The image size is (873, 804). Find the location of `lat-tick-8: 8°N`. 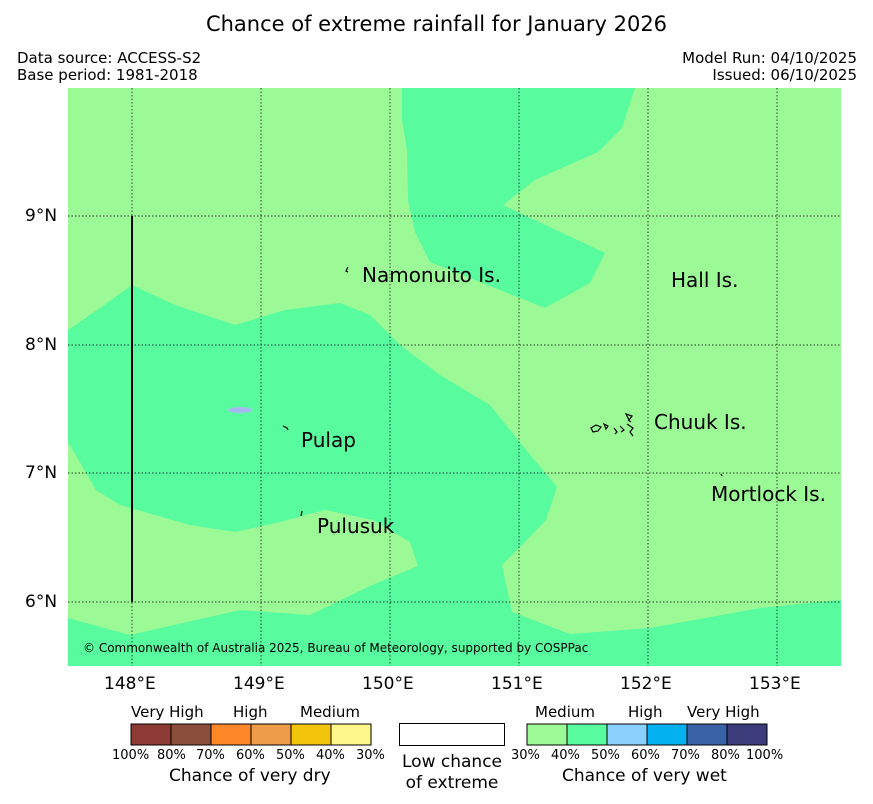

lat-tick-8: 8°N is located at coordinates (41, 345).